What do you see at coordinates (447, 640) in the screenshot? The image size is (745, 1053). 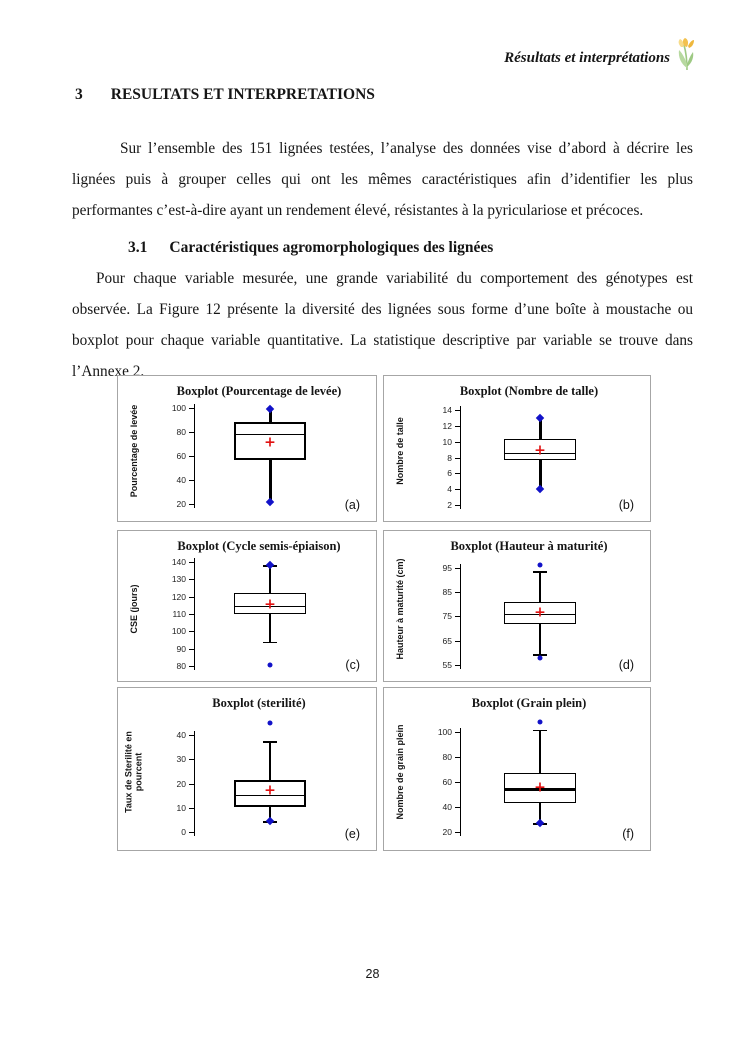 I see `tick-label: 65` at bounding box center [447, 640].